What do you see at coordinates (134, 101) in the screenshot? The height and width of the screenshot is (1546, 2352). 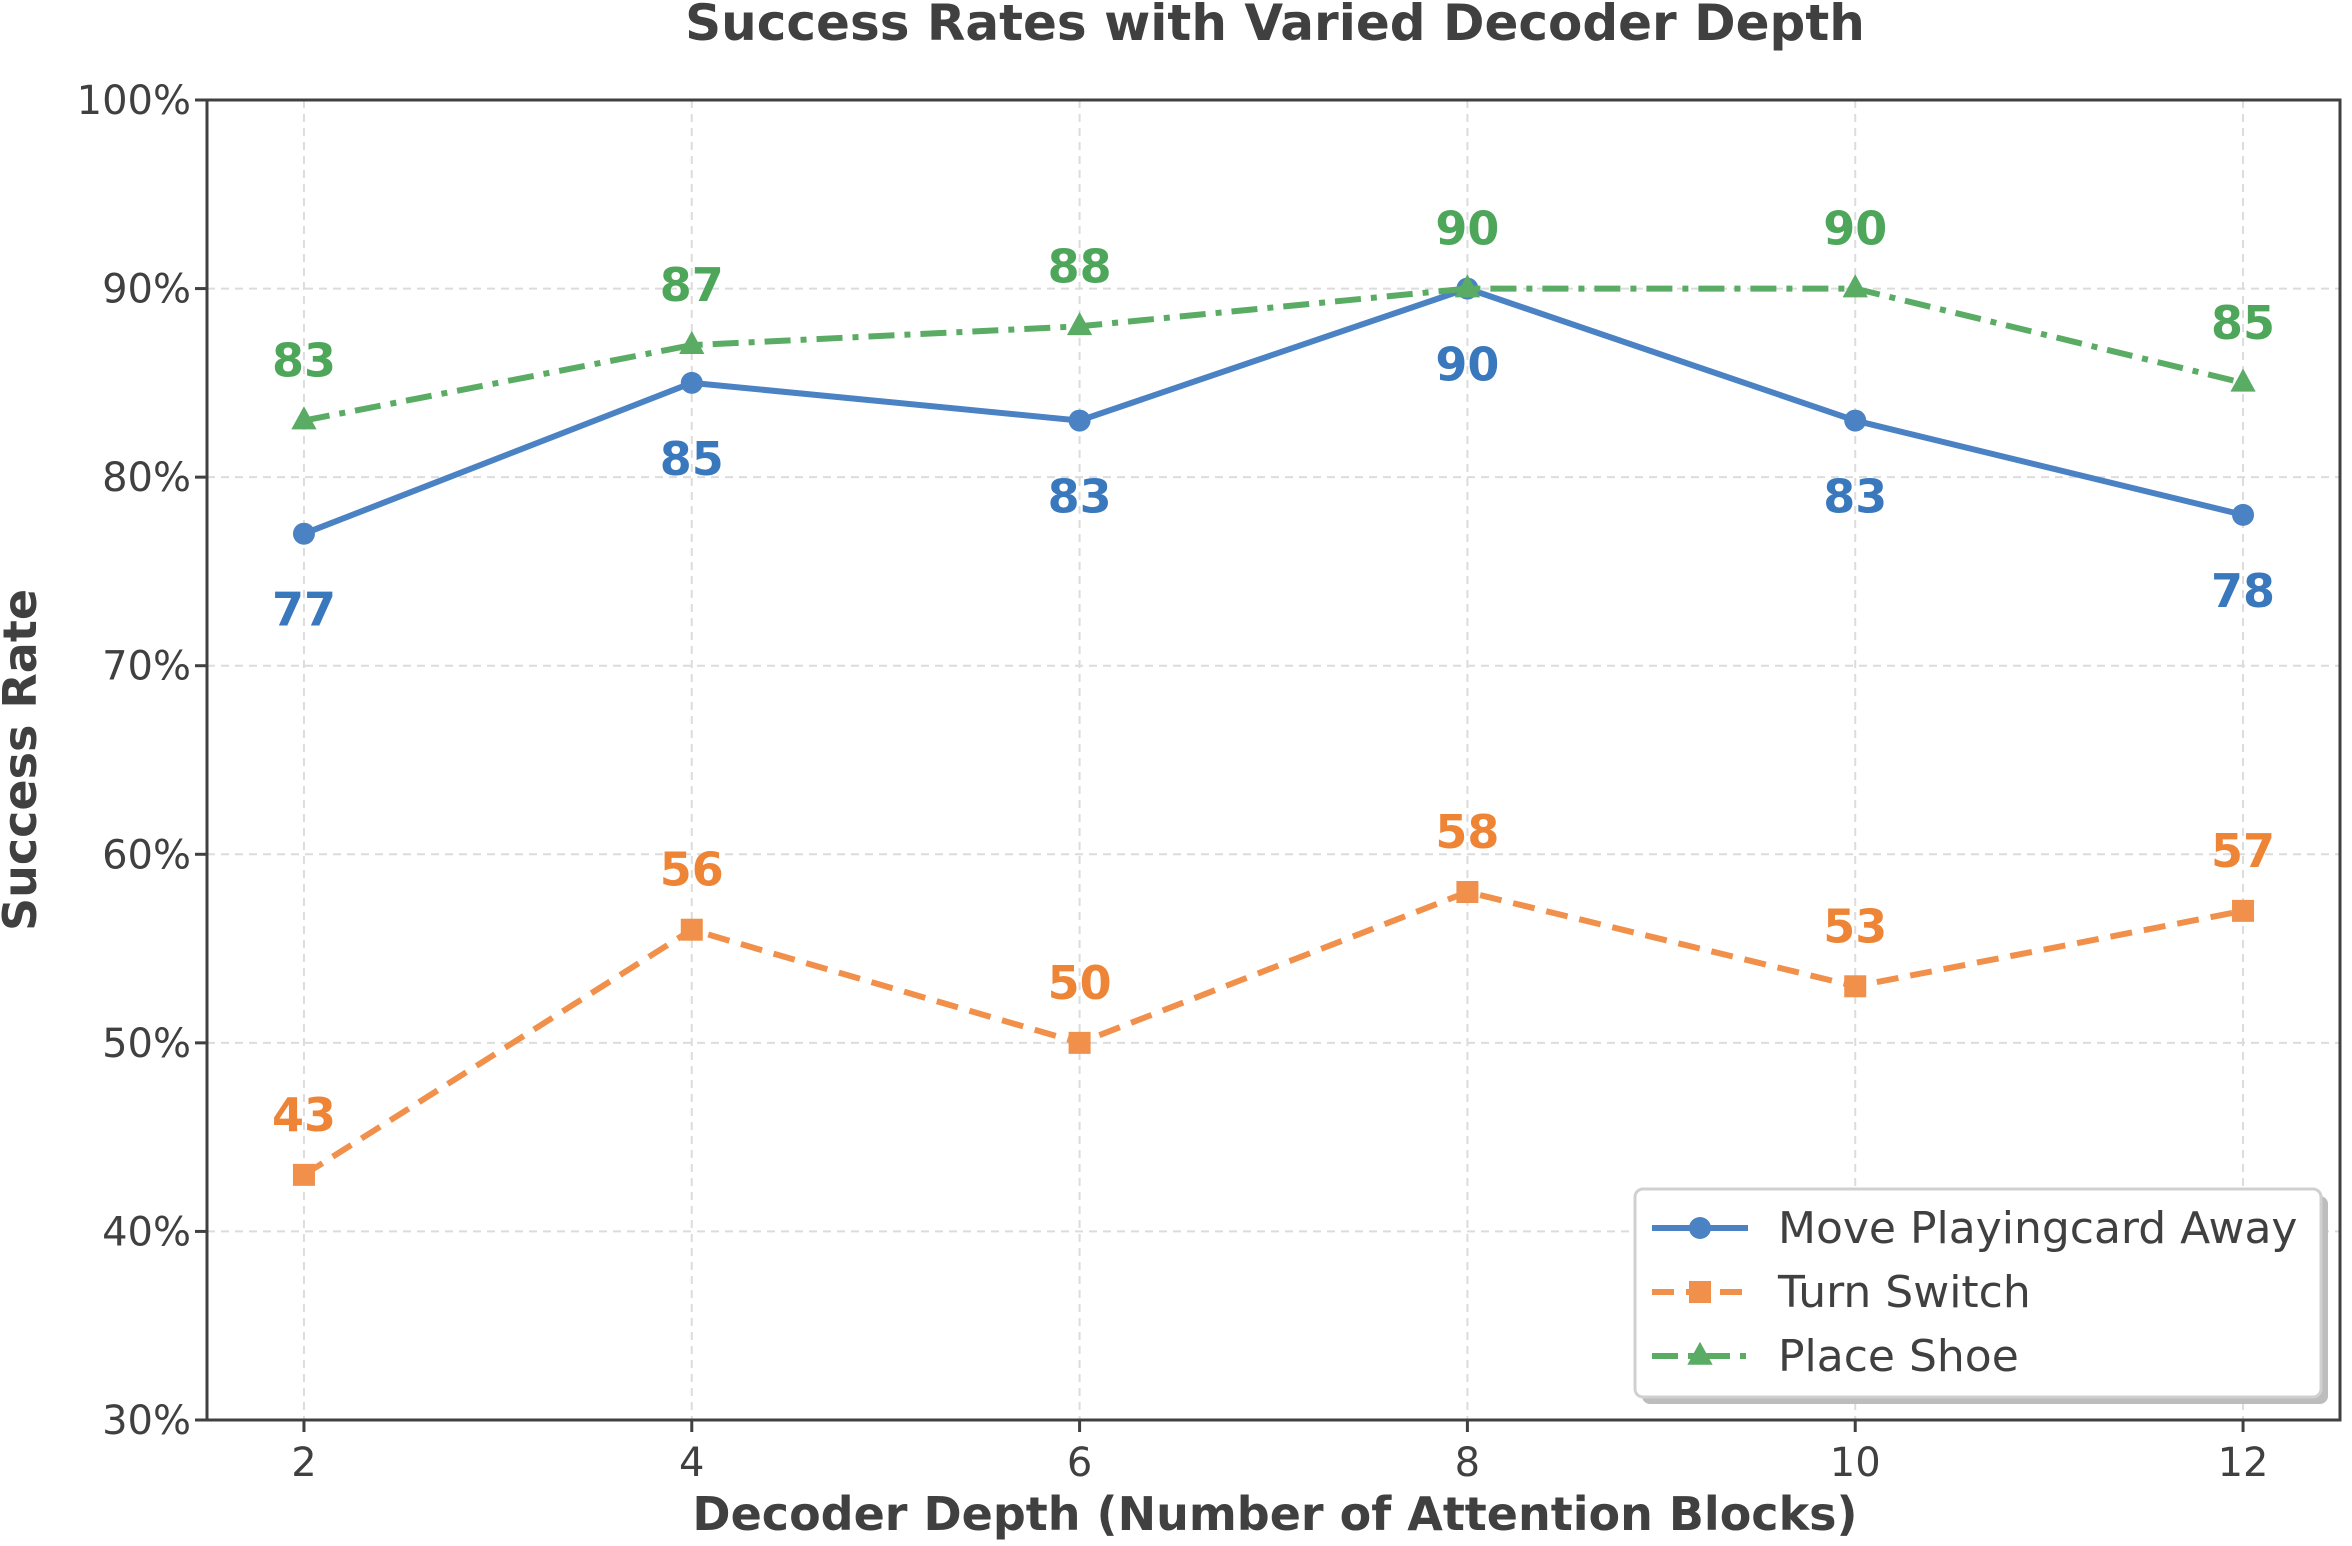 I see `y-tick-label: 100%` at bounding box center [134, 101].